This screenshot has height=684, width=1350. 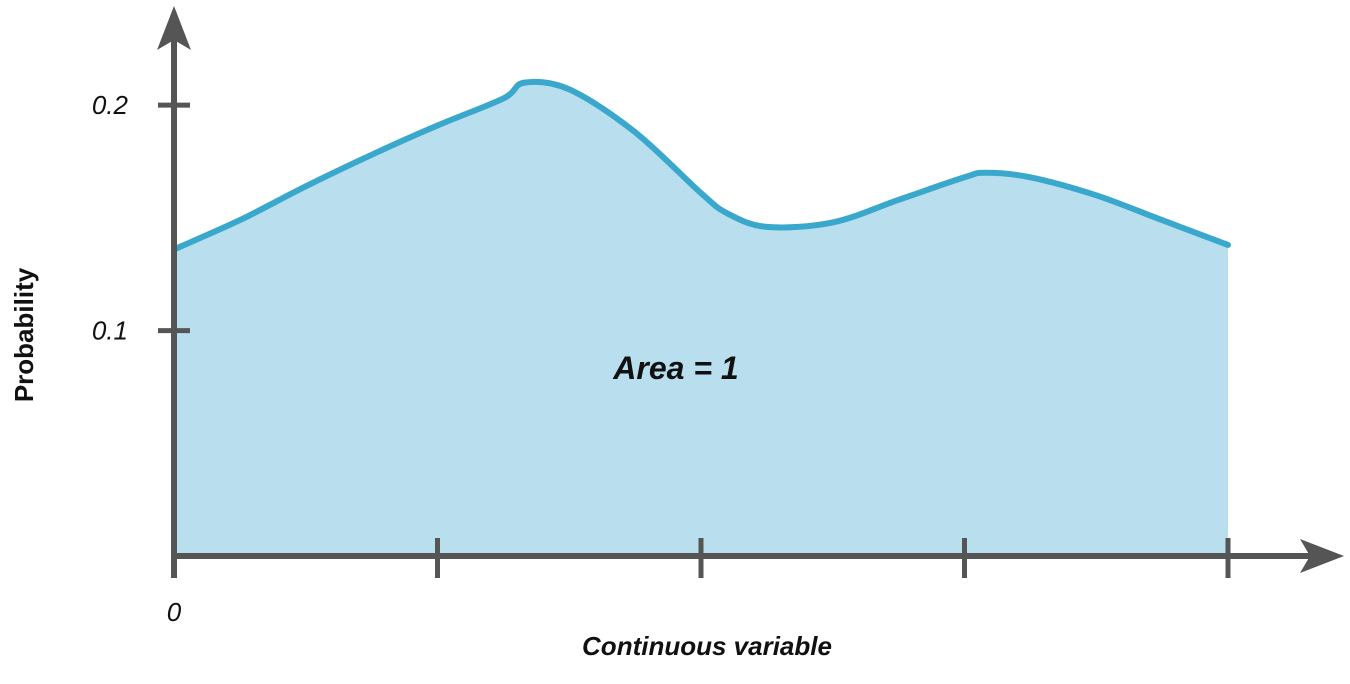 What do you see at coordinates (707, 646) in the screenshot?
I see `x-axis-title: Continuous variable` at bounding box center [707, 646].